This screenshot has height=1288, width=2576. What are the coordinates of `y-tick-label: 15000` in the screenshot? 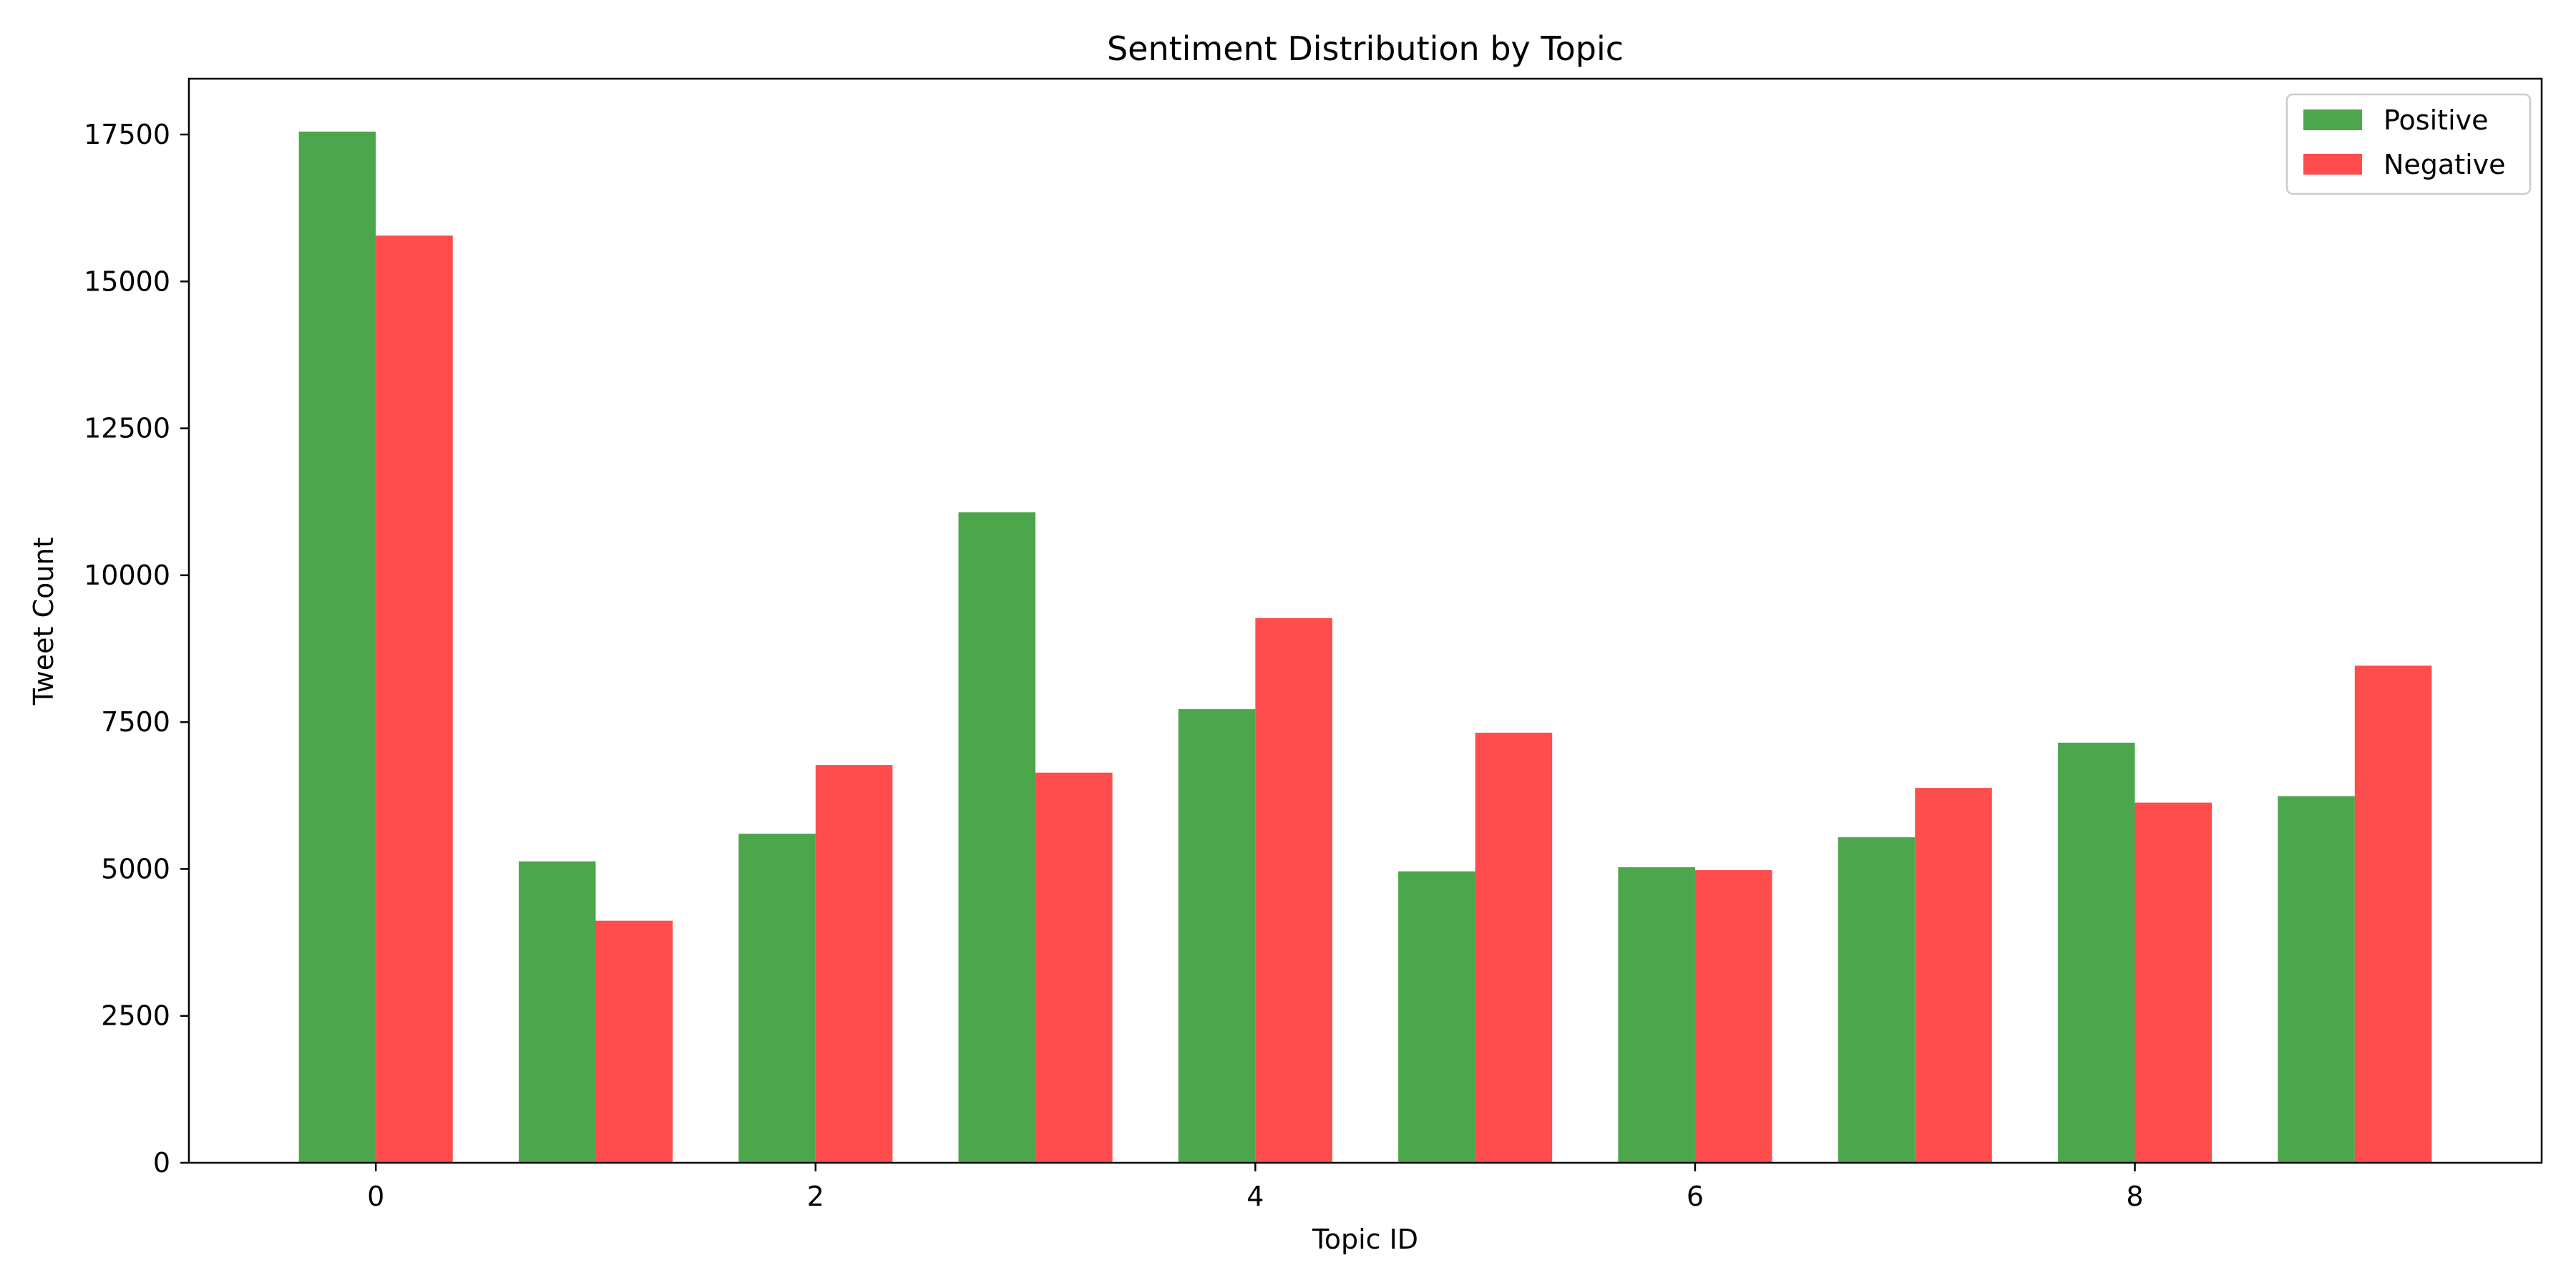 It's located at (127, 281).